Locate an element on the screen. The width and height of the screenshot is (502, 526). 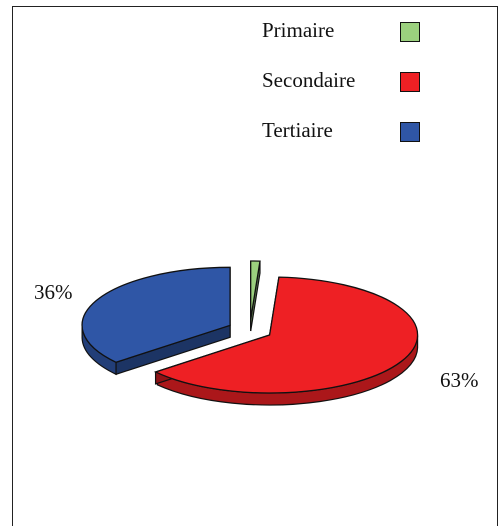
legend-item-tertiaire: Tertiaire is located at coordinates (347, 133).